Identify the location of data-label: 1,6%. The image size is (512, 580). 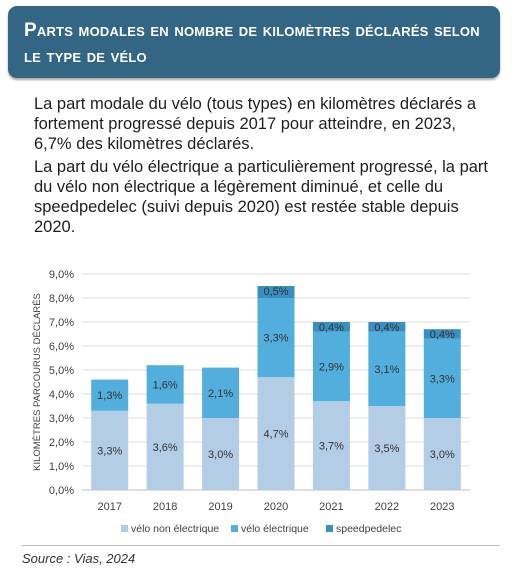
(165, 385).